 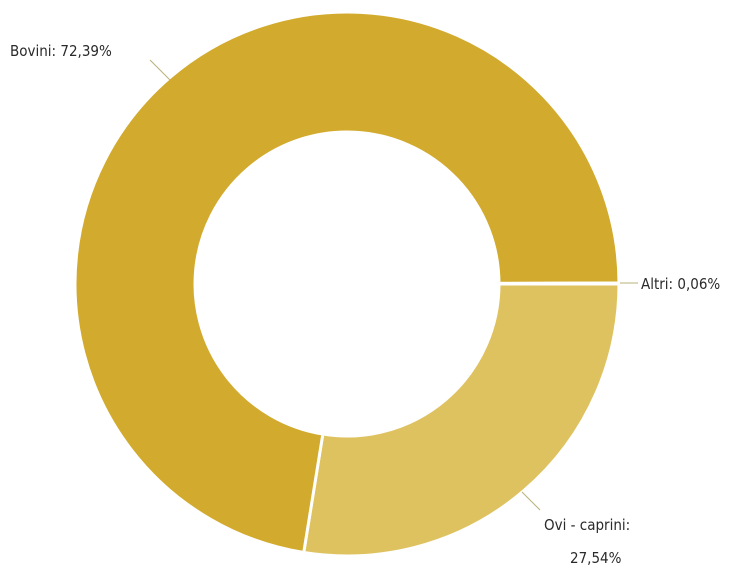 I want to click on label-ovi-caprini-line1: Ovi - caprini:, so click(x=587, y=525).